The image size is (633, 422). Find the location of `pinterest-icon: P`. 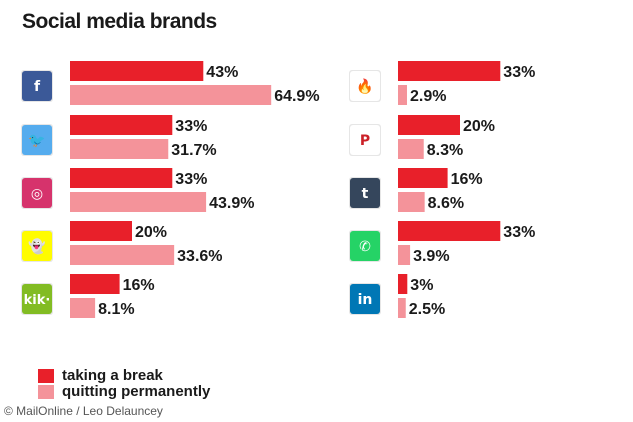

pinterest-icon: P is located at coordinates (365, 140).